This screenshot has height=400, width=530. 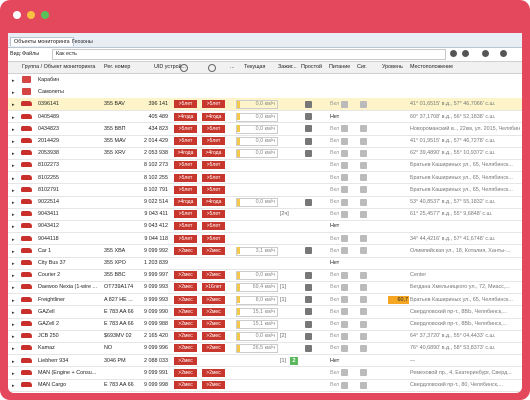 I want to click on message-age: >4года, so click(x=185, y=202).